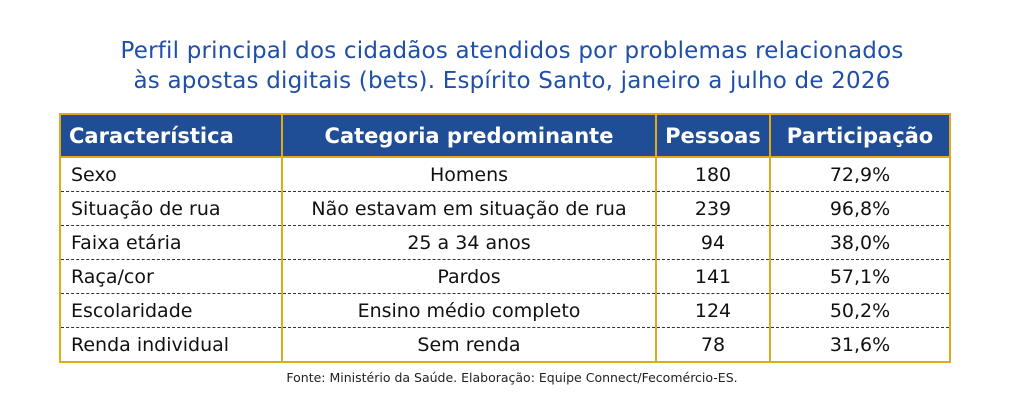  I want to click on cell-categoria: Pardos, so click(469, 276).